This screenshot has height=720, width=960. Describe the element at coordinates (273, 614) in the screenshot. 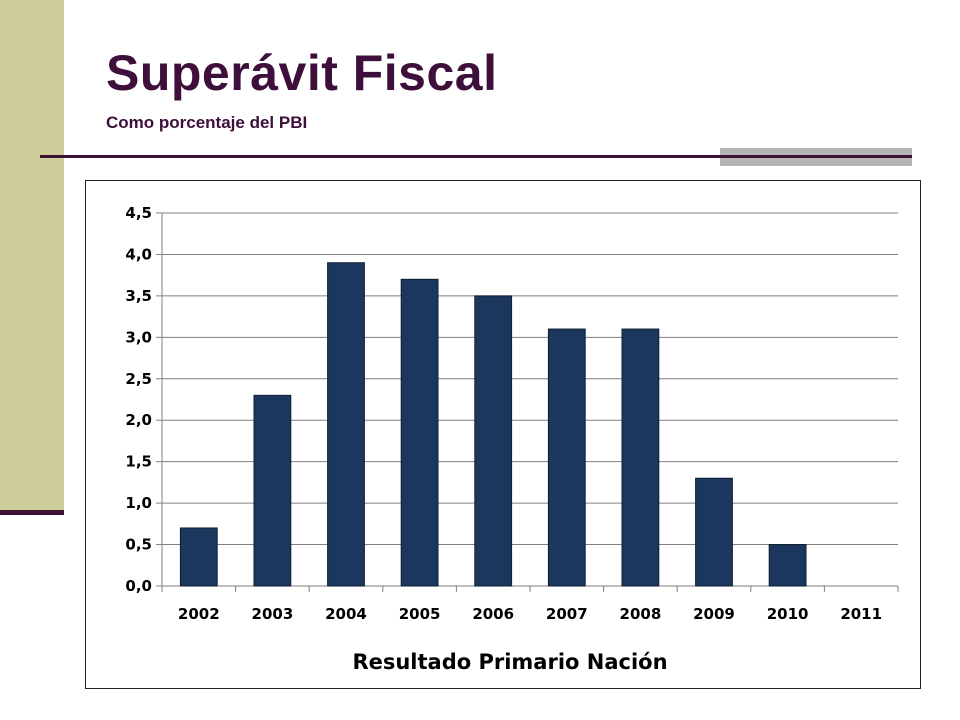

I see `x-tick-label: 2003` at that location.